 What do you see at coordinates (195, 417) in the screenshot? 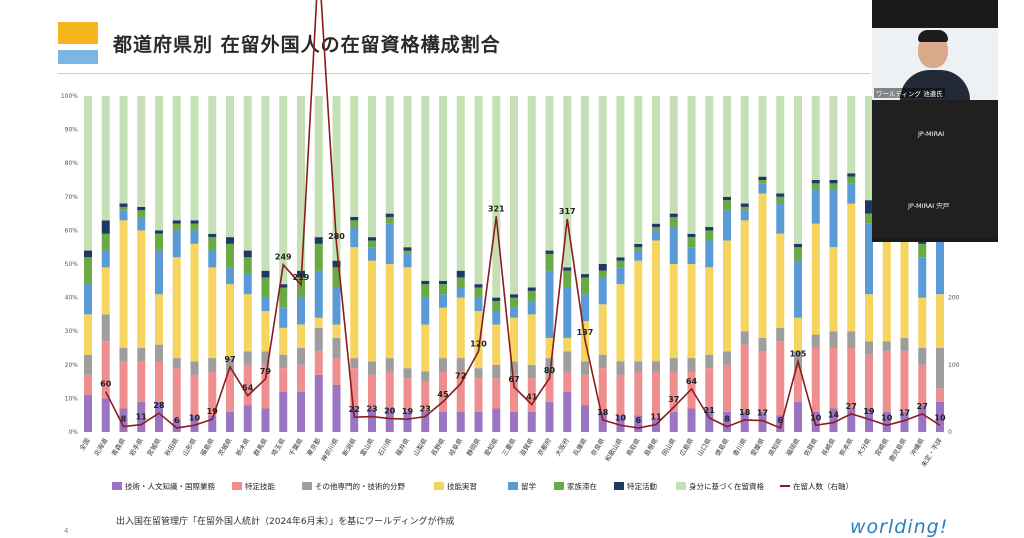
I see `line-data-label: 10` at bounding box center [195, 417].